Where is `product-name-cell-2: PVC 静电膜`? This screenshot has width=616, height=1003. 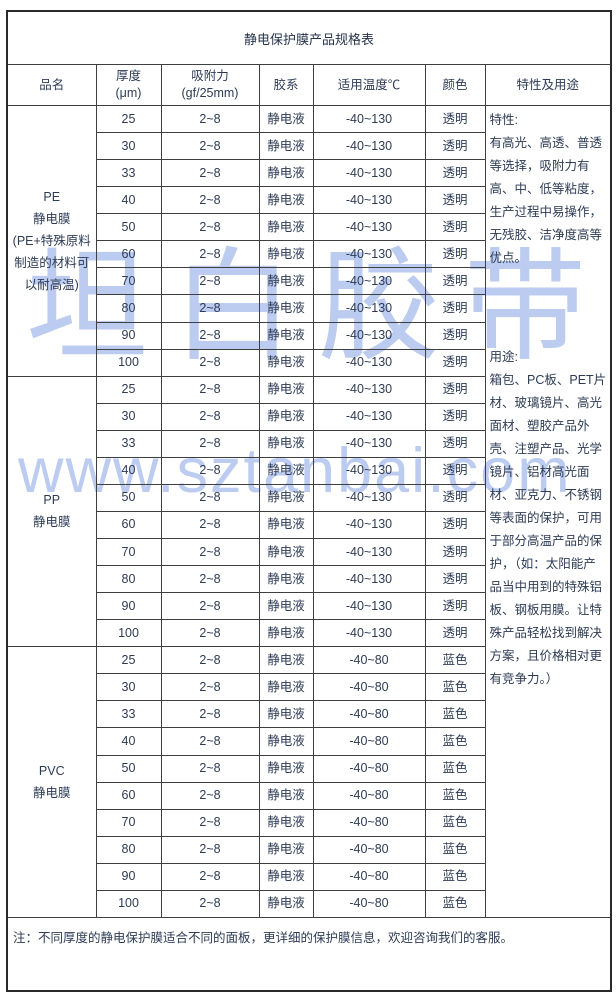
product-name-cell-2: PVC 静电膜 is located at coordinates (51, 782).